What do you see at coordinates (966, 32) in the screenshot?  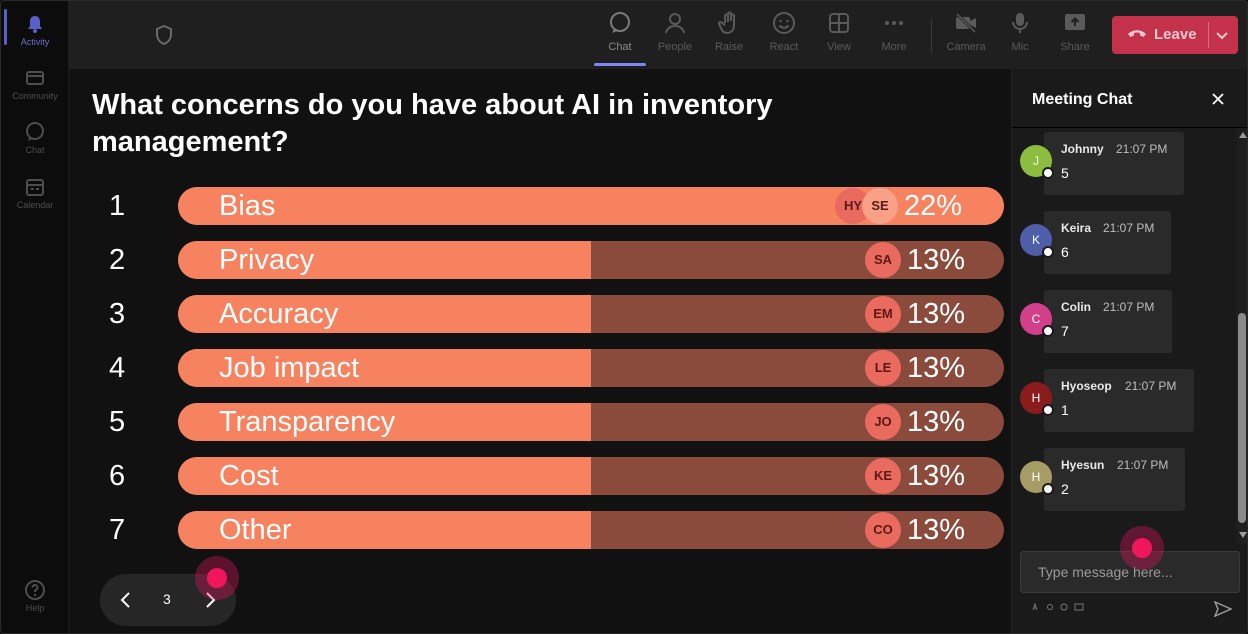 I see `toolbar-camera-button: Camera` at bounding box center [966, 32].